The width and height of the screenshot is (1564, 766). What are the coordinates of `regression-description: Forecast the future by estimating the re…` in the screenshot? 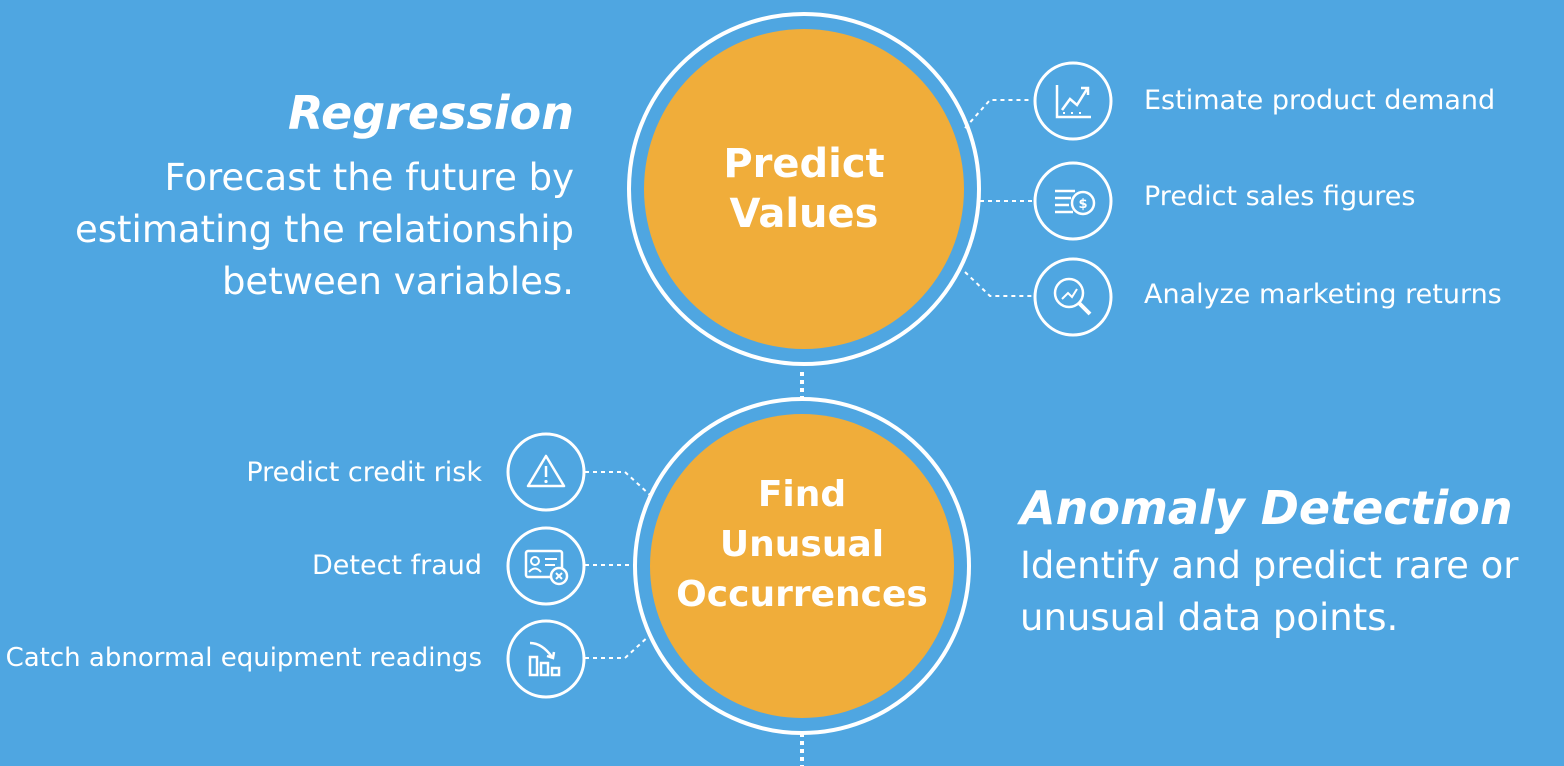 It's located at (324, 230).